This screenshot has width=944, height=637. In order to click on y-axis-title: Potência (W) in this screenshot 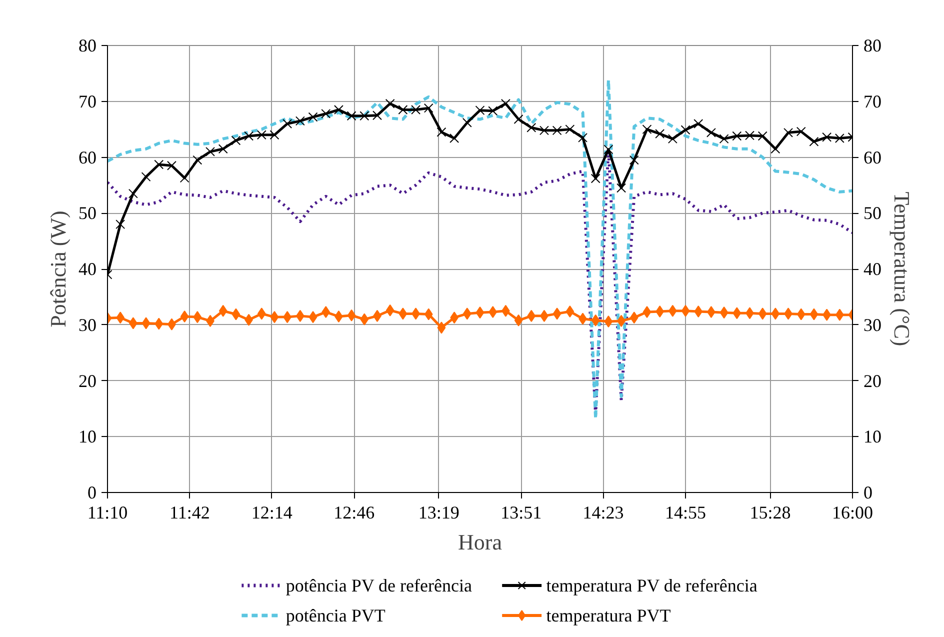, I will do `click(58, 269)`.